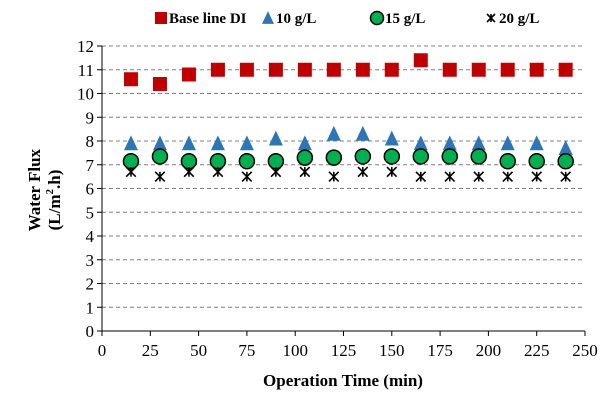 Image resolution: width=605 pixels, height=394 pixels. Describe the element at coordinates (246, 350) in the screenshot. I see `x-tick-label: 75` at that location.